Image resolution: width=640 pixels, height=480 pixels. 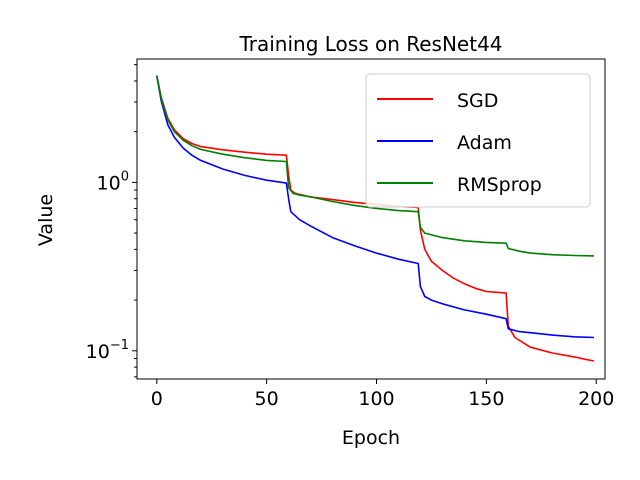 What do you see at coordinates (484, 143) in the screenshot?
I see `legend-label-adam: Adam` at bounding box center [484, 143].